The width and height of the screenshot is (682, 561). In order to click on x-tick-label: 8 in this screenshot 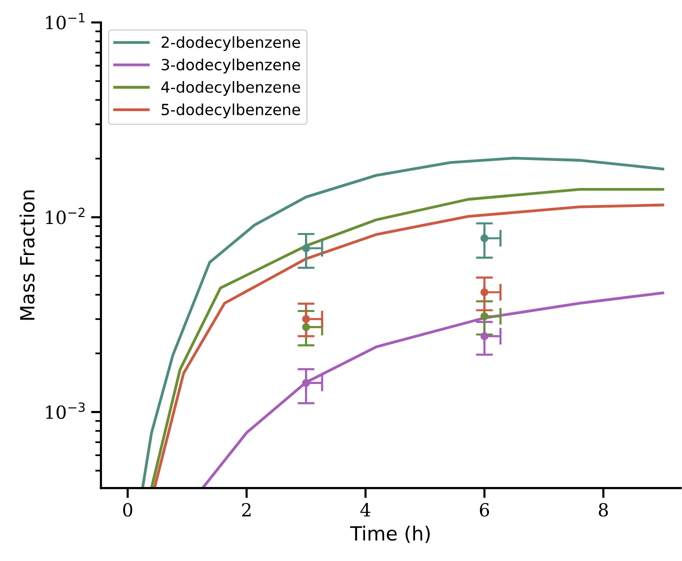, I will do `click(603, 509)`.